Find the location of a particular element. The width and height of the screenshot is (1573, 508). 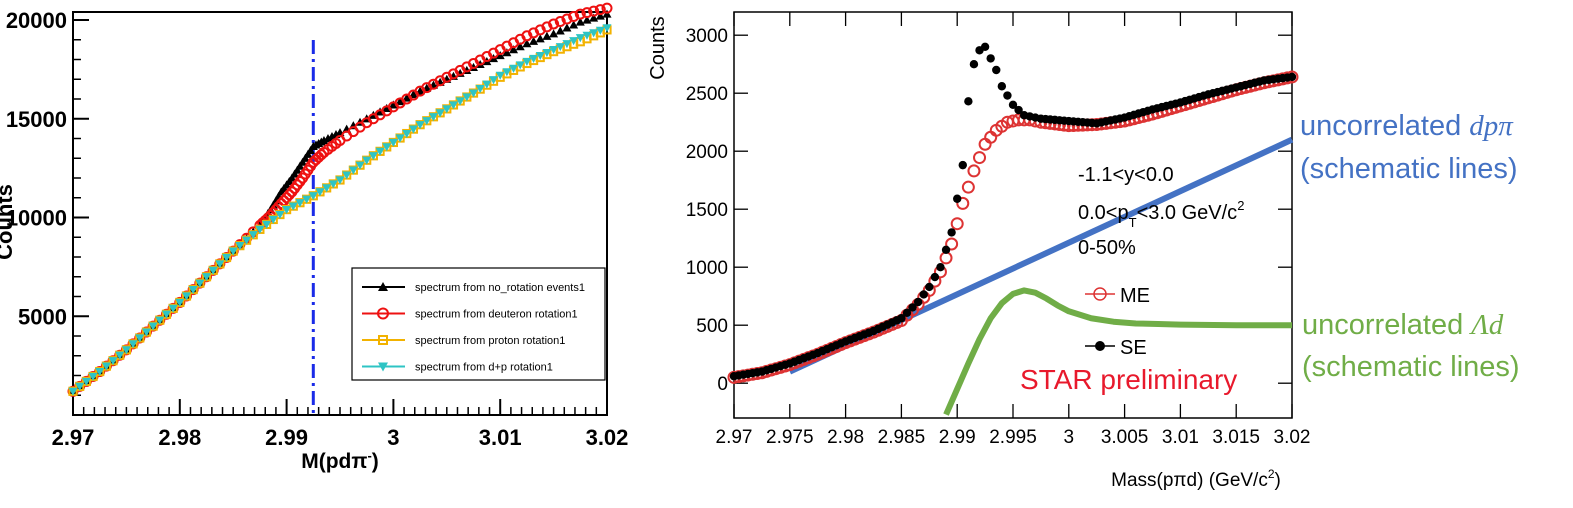

right-y-axis-label: Counts is located at coordinates (658, 47).